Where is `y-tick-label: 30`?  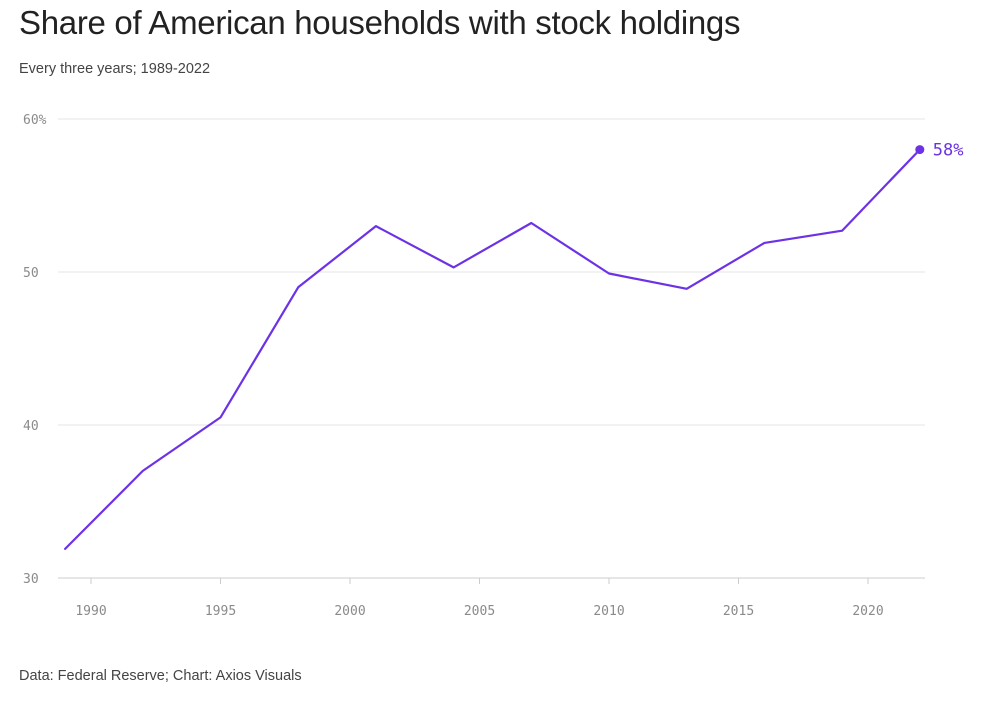
y-tick-label: 30 is located at coordinates (31, 579).